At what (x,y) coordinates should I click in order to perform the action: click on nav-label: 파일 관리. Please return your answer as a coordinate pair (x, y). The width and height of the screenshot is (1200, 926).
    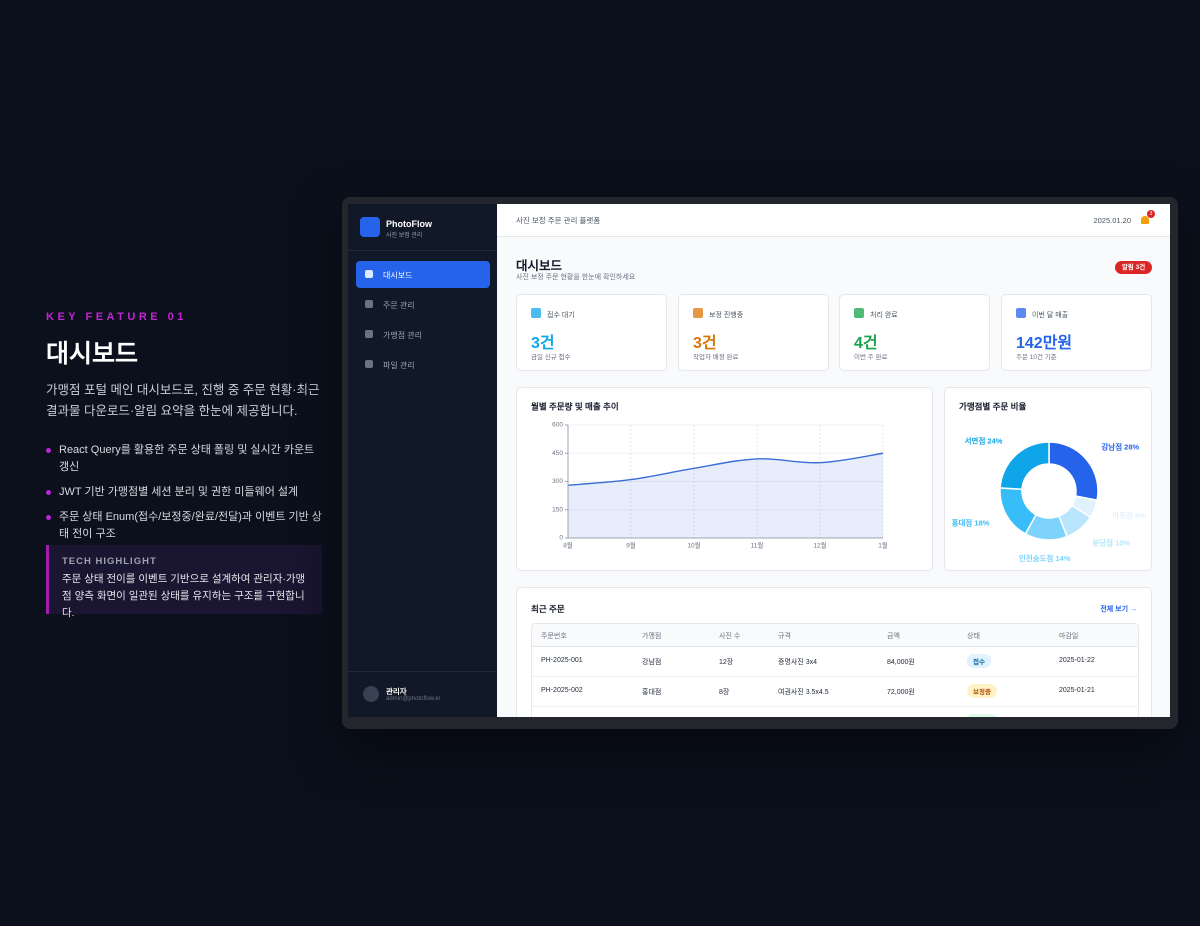
    Looking at the image, I should click on (399, 365).